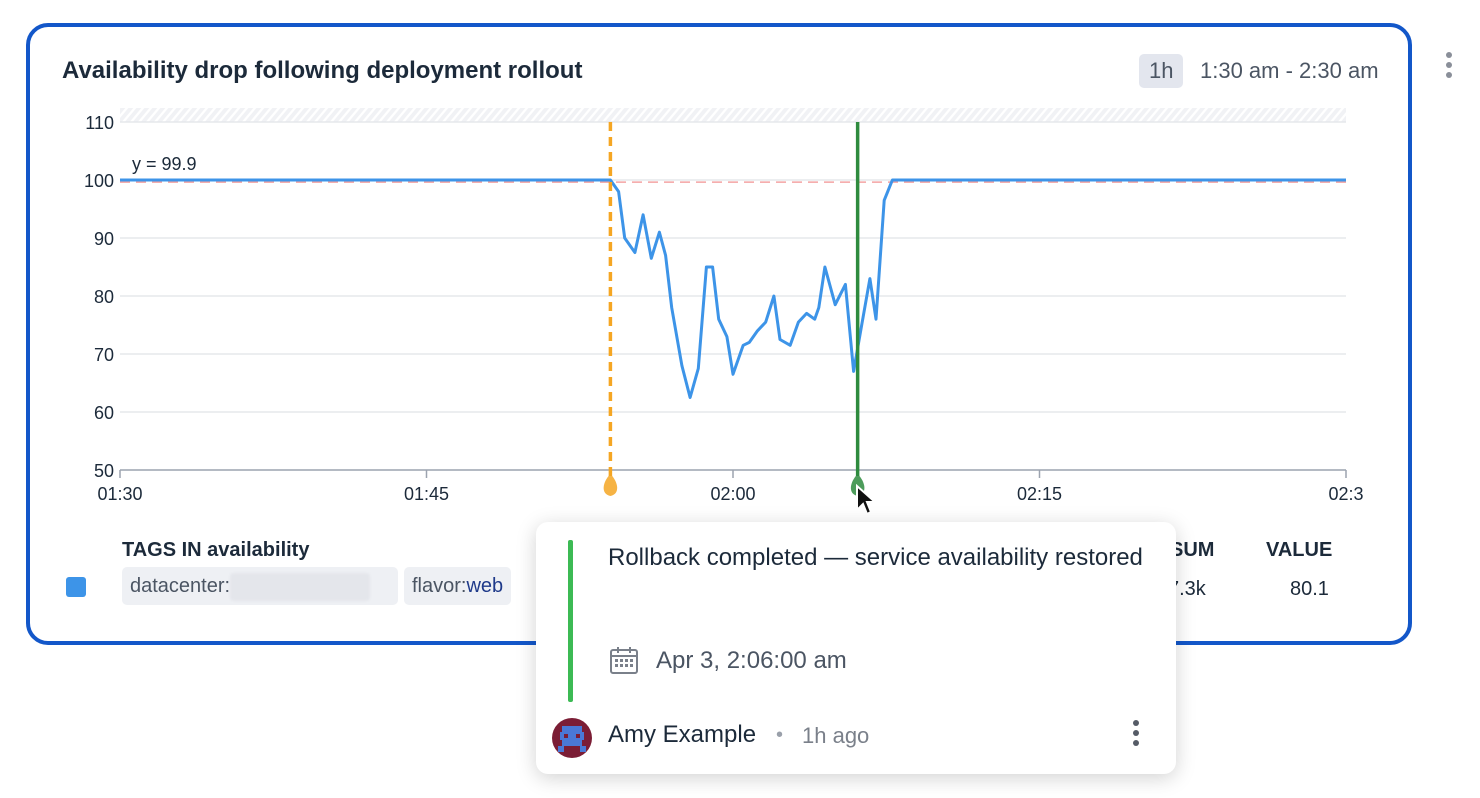 The height and width of the screenshot is (798, 1480). What do you see at coordinates (104, 471) in the screenshot?
I see `y-tick-label: 50` at bounding box center [104, 471].